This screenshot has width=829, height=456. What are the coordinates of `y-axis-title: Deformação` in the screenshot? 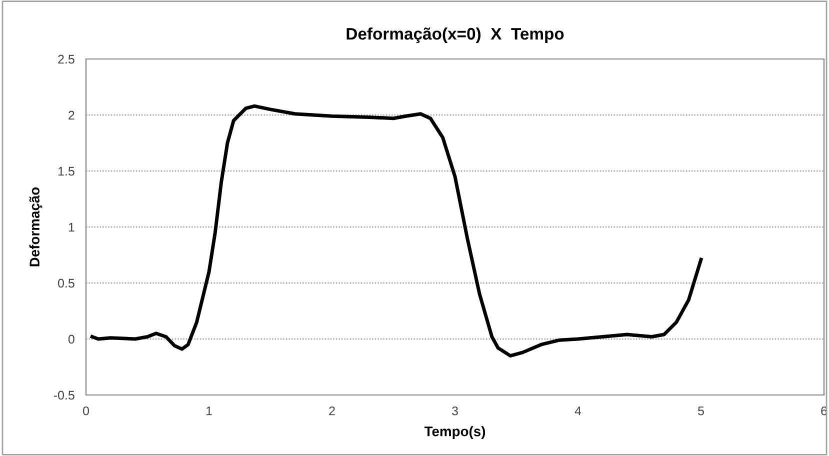 It's located at (35, 226).